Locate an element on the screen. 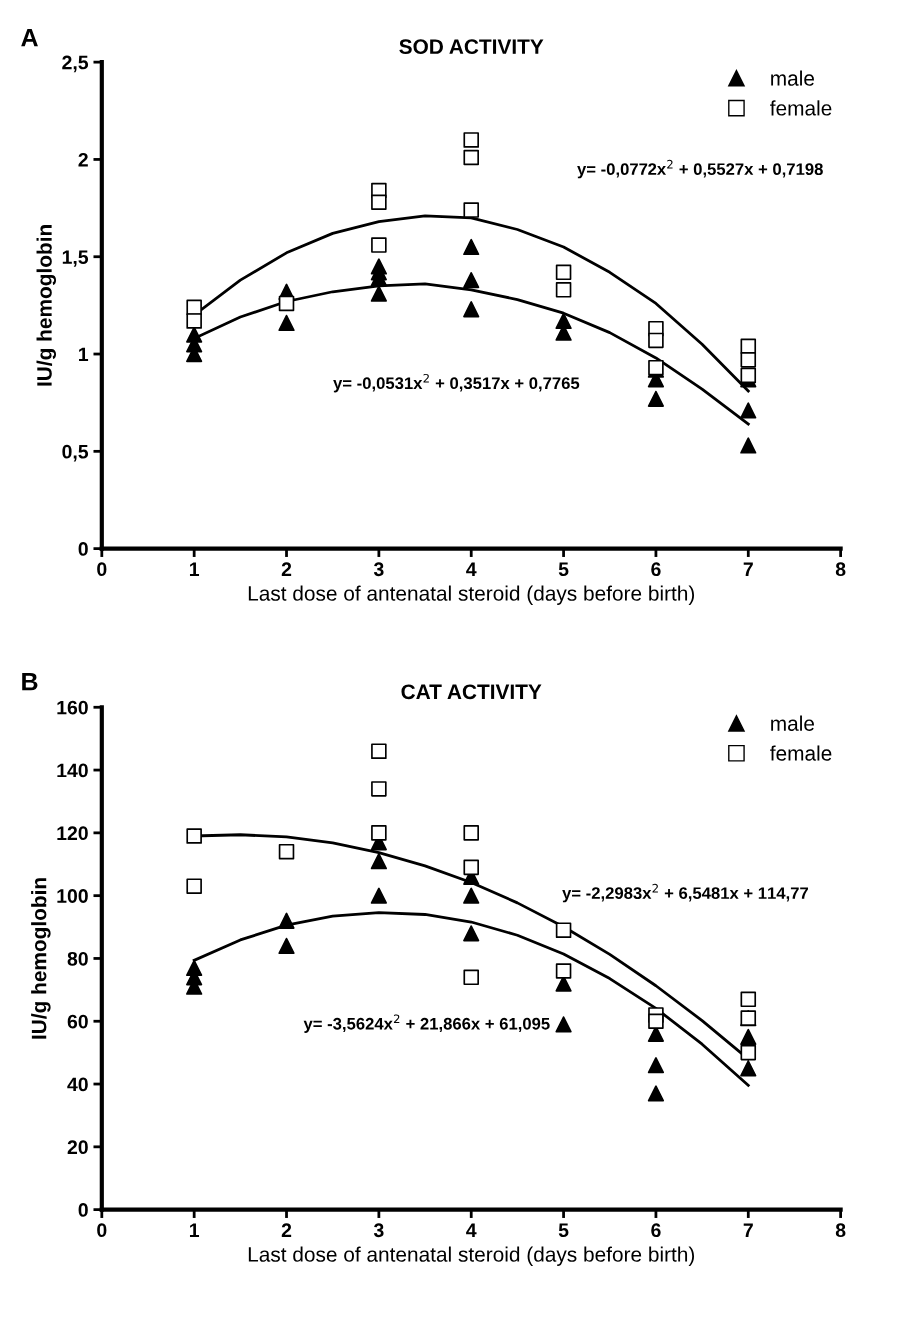  text: B is located at coordinates (30, 682).